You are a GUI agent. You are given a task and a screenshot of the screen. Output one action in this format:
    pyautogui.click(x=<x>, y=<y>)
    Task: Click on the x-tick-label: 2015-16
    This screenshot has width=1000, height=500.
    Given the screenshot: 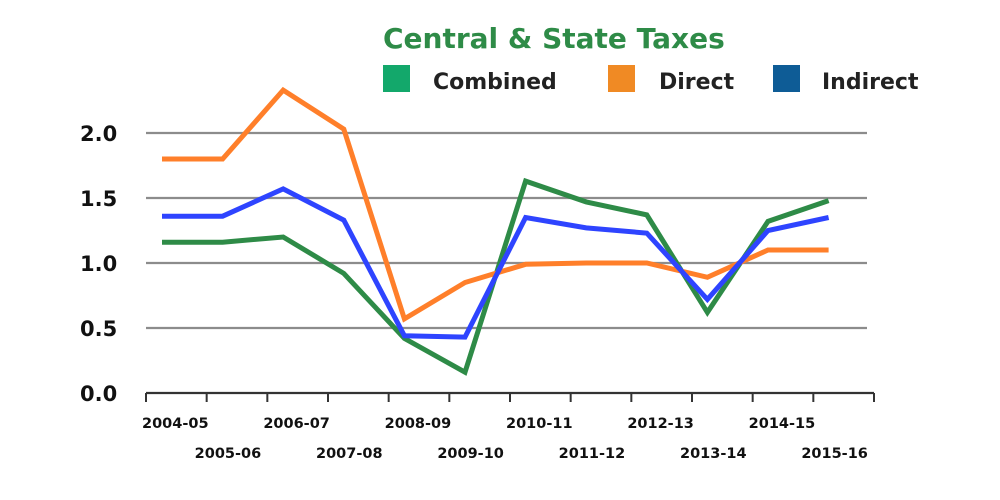 What is the action you would take?
    pyautogui.click(x=834, y=454)
    